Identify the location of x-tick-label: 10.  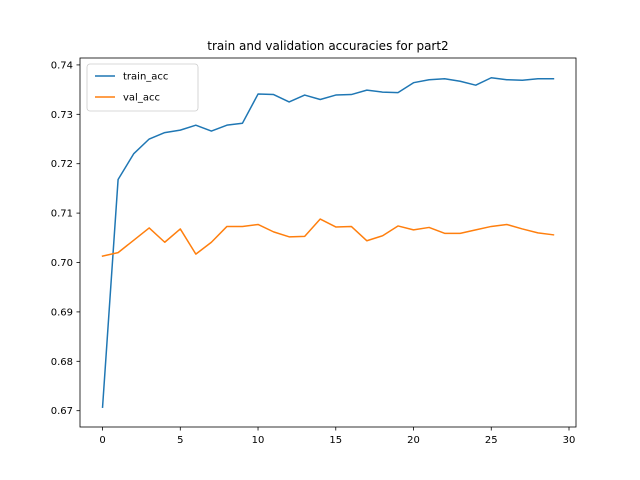
(258, 440).